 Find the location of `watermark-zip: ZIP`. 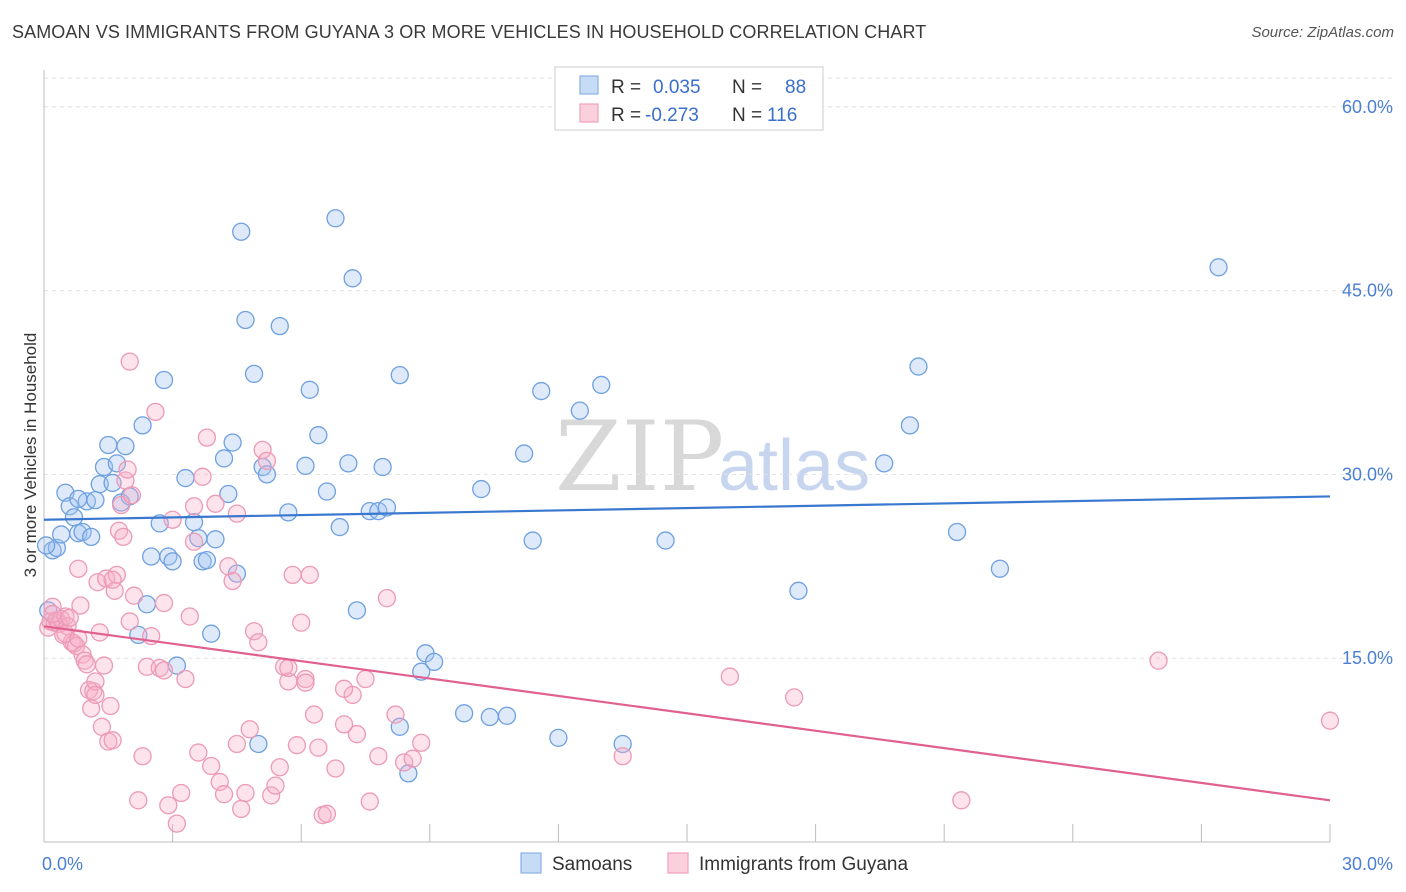

watermark-zip: ZIP is located at coordinates (639, 457).